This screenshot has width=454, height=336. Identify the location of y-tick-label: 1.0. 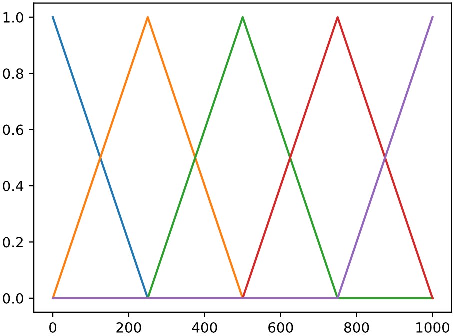
(14, 17).